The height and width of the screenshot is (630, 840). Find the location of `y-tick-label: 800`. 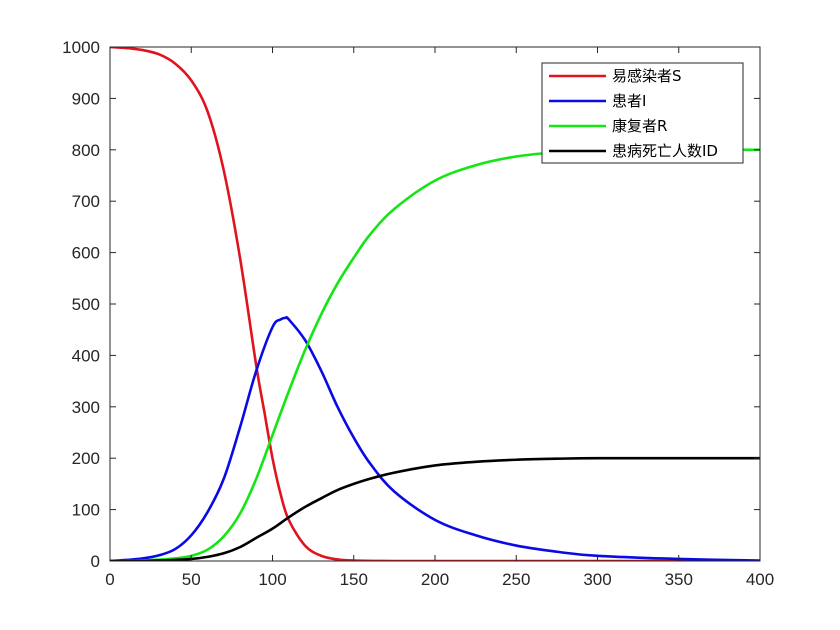

y-tick-label: 800 is located at coordinates (86, 150).